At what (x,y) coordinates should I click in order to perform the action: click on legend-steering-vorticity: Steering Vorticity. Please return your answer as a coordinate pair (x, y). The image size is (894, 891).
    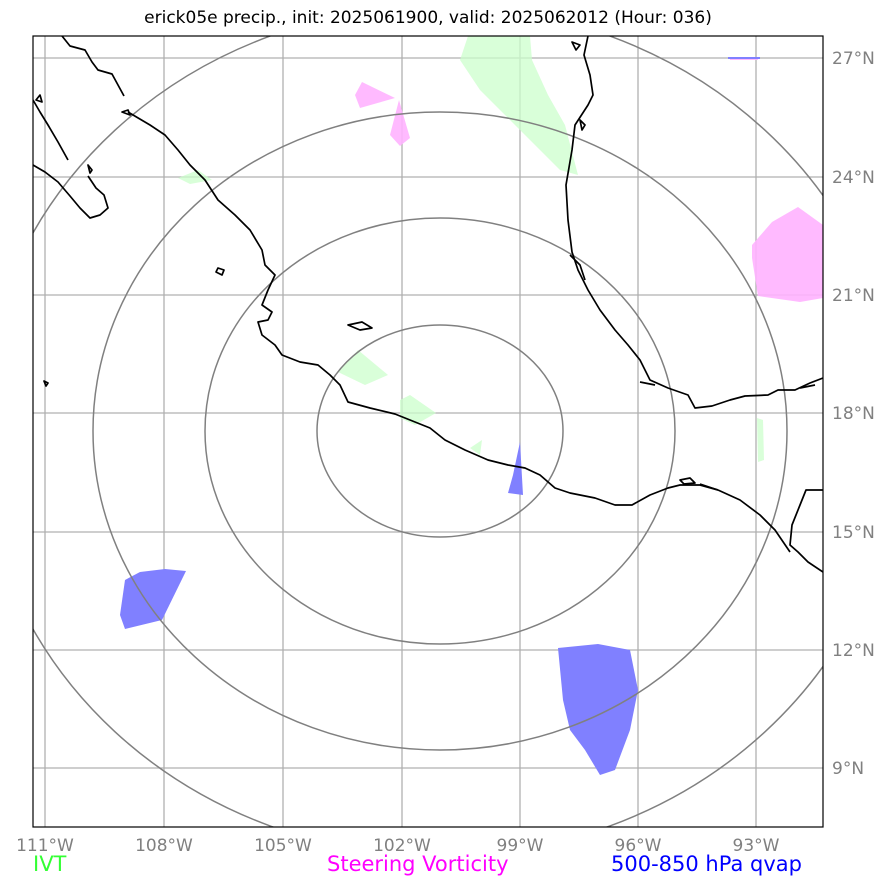
    Looking at the image, I should click on (418, 864).